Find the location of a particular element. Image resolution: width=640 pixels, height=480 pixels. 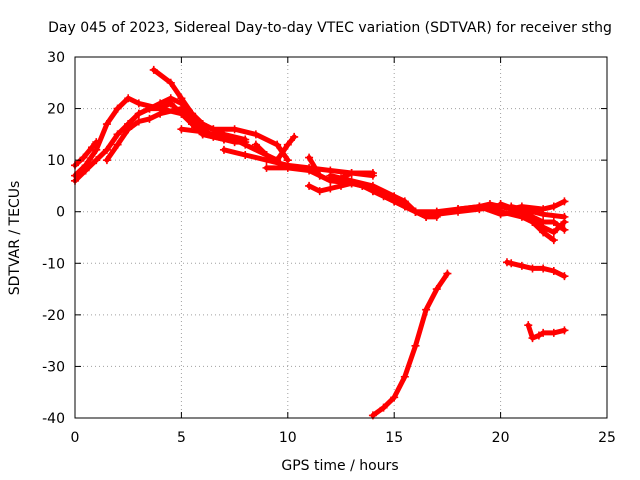

y-tick-label: -40 is located at coordinates (53, 419).